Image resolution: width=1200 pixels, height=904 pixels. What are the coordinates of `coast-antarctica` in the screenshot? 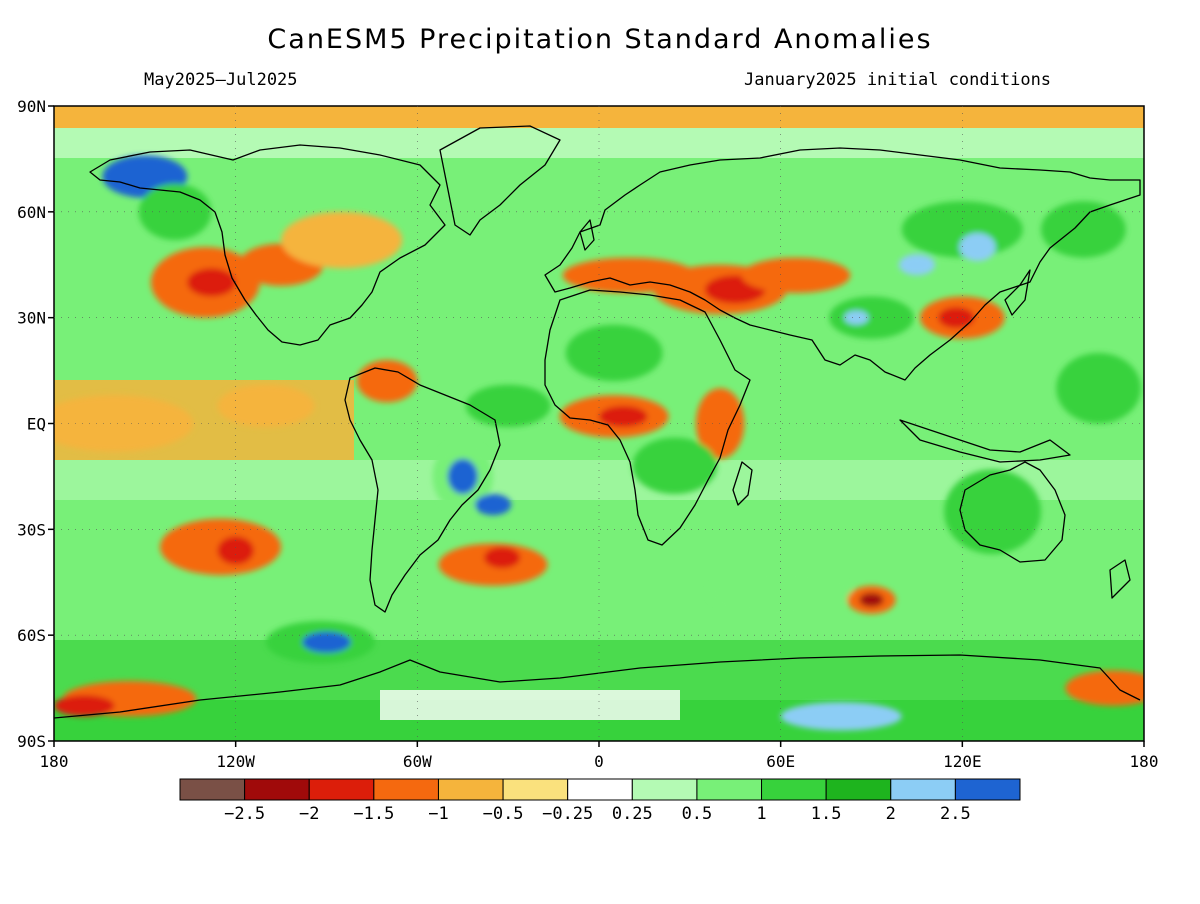 It's located at (597, 686).